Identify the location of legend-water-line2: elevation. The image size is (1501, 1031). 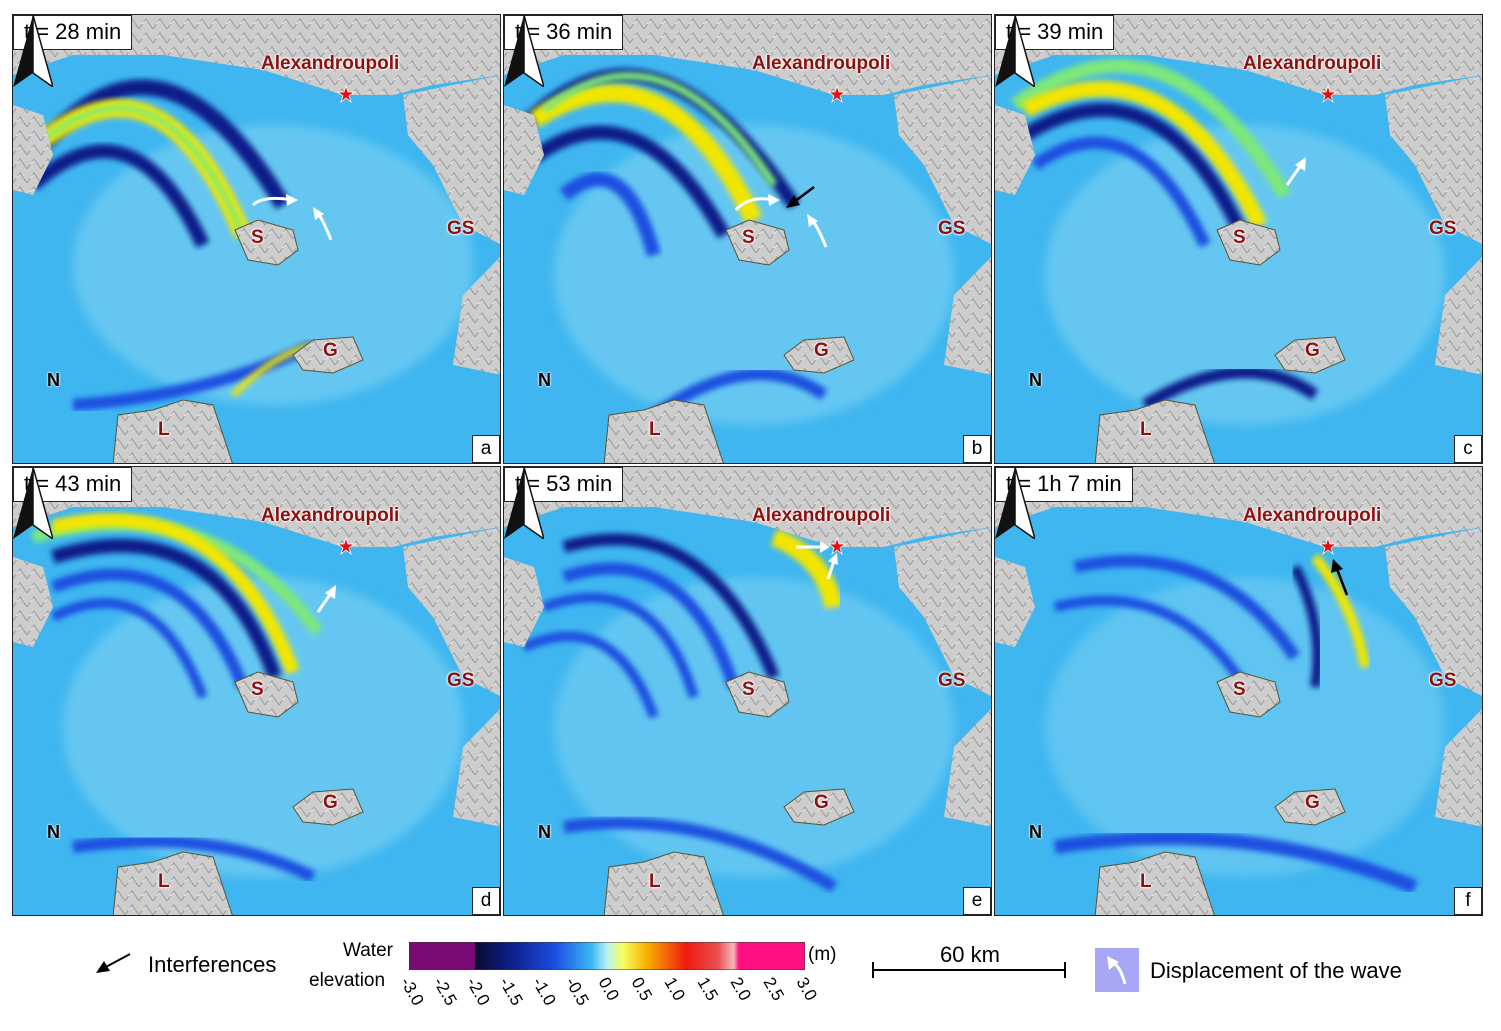
(347, 980).